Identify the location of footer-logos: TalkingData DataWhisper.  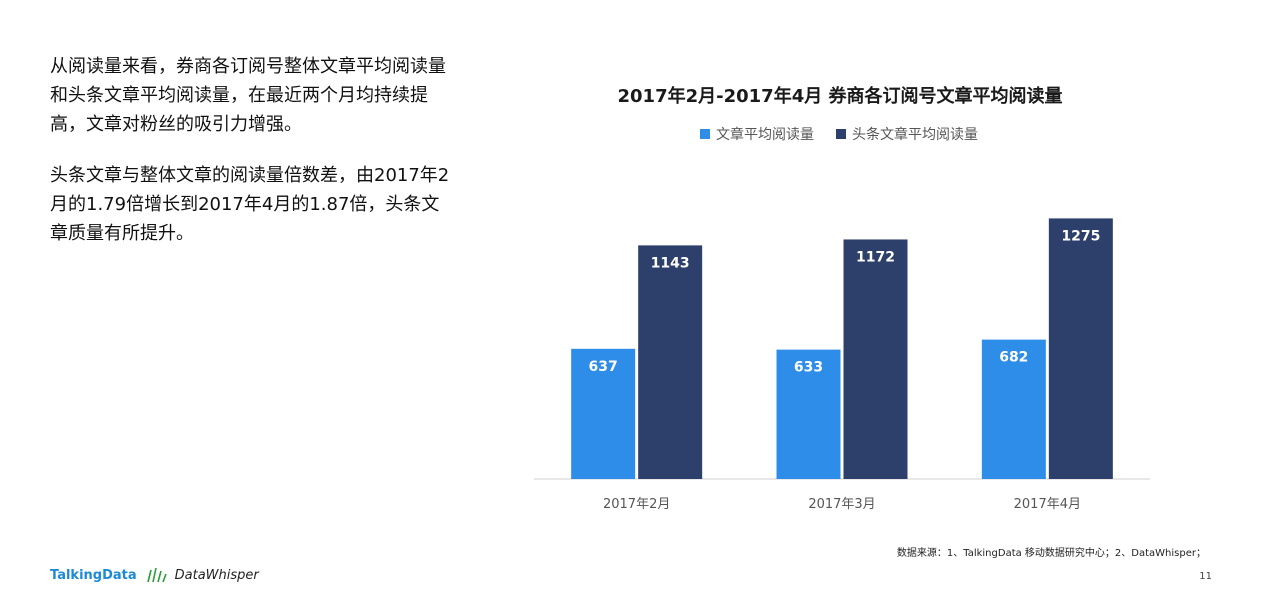
(154, 575).